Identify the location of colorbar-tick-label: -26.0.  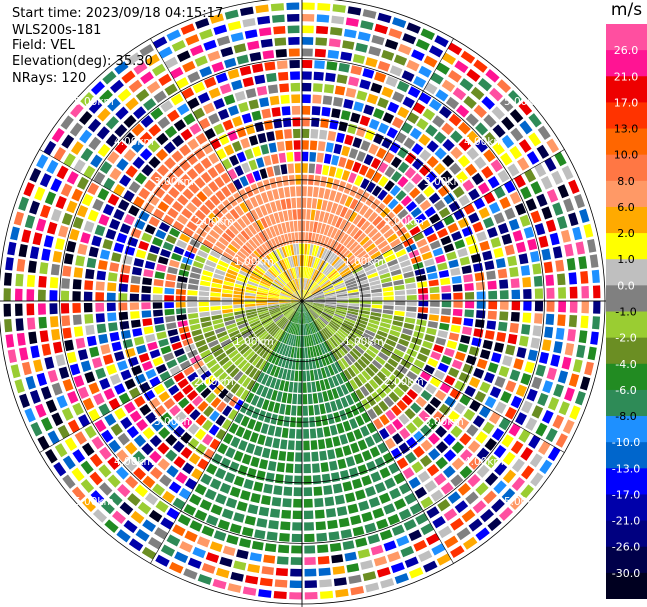
(626, 547).